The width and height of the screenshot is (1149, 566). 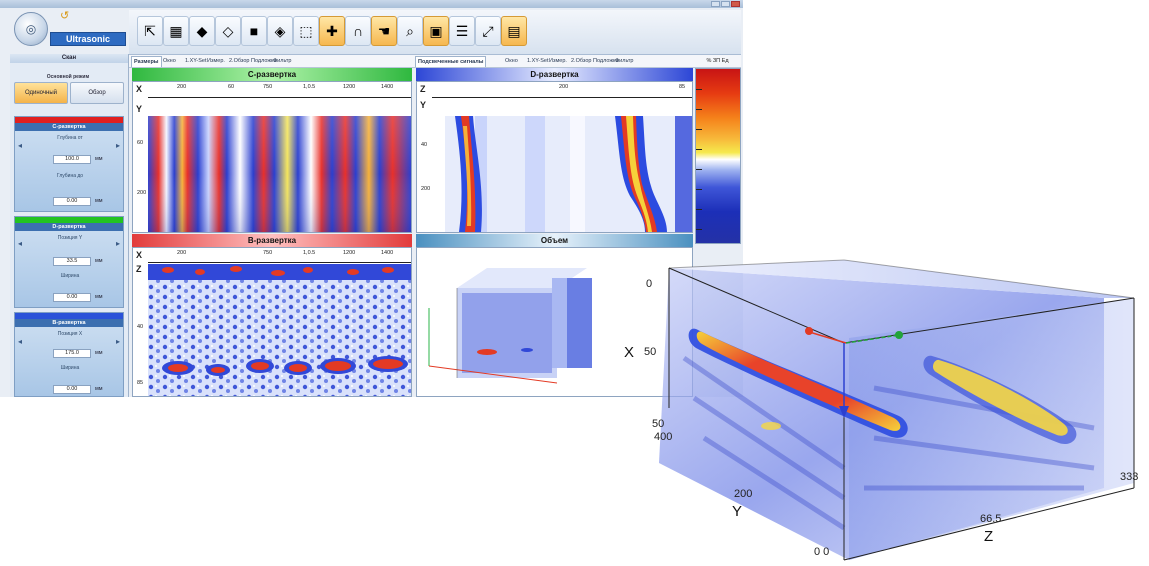 I want to click on tab-left-0: Размеры, so click(x=146, y=61).